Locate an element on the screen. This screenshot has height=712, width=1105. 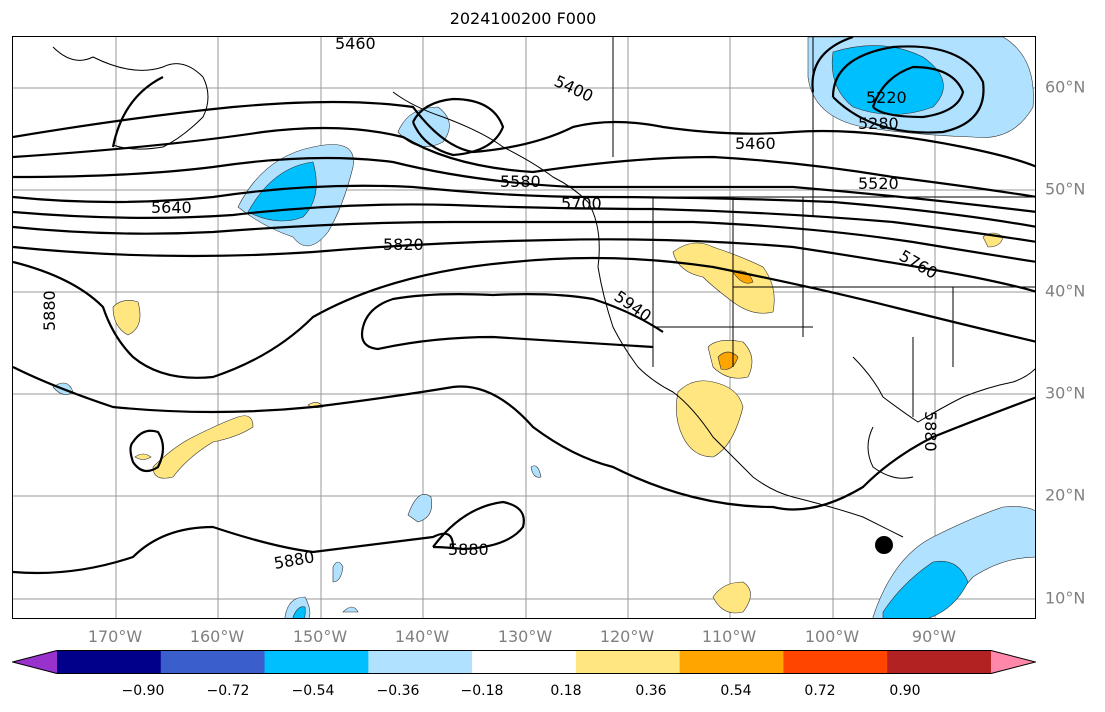
lat-label: 20°N is located at coordinates (1065, 495).